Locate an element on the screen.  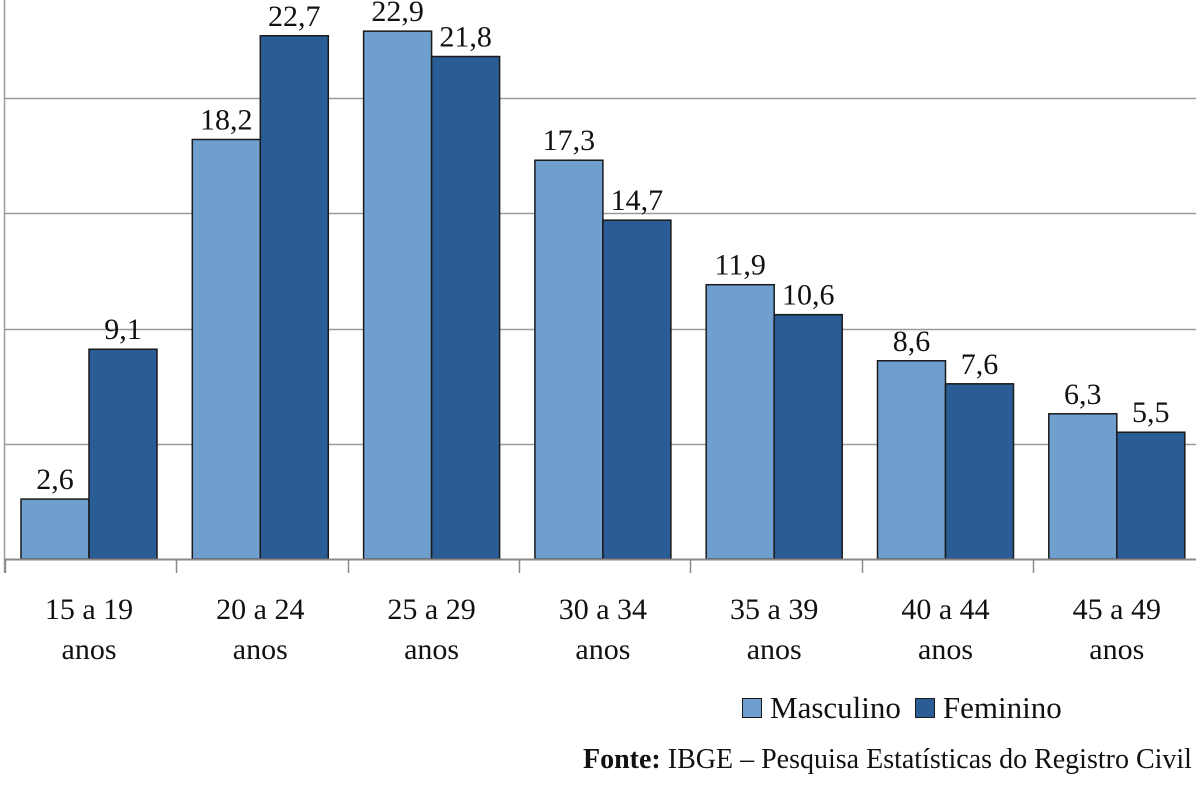
x-tick-label-2-0: 25 a 29 is located at coordinates (431, 609).